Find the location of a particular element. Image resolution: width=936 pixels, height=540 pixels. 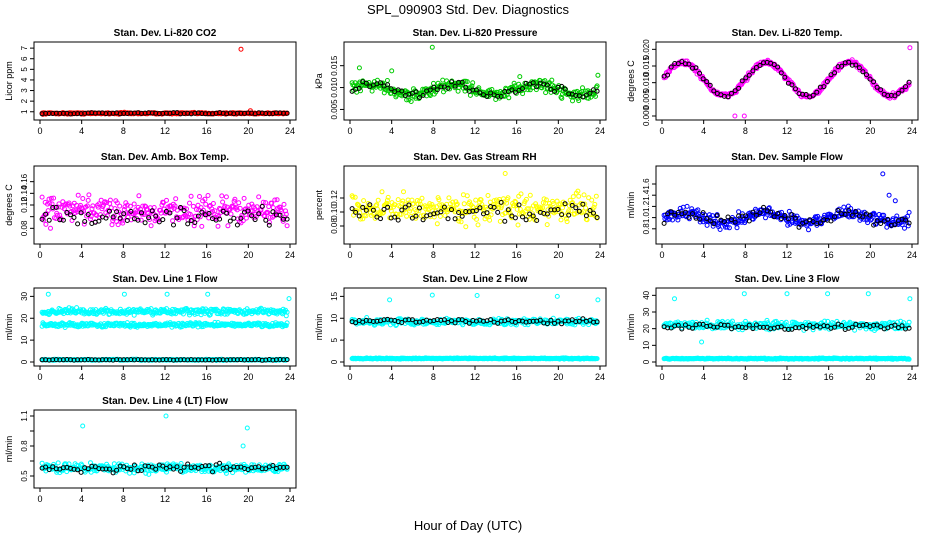

x-tick-label: 4 is located at coordinates (391, 131).